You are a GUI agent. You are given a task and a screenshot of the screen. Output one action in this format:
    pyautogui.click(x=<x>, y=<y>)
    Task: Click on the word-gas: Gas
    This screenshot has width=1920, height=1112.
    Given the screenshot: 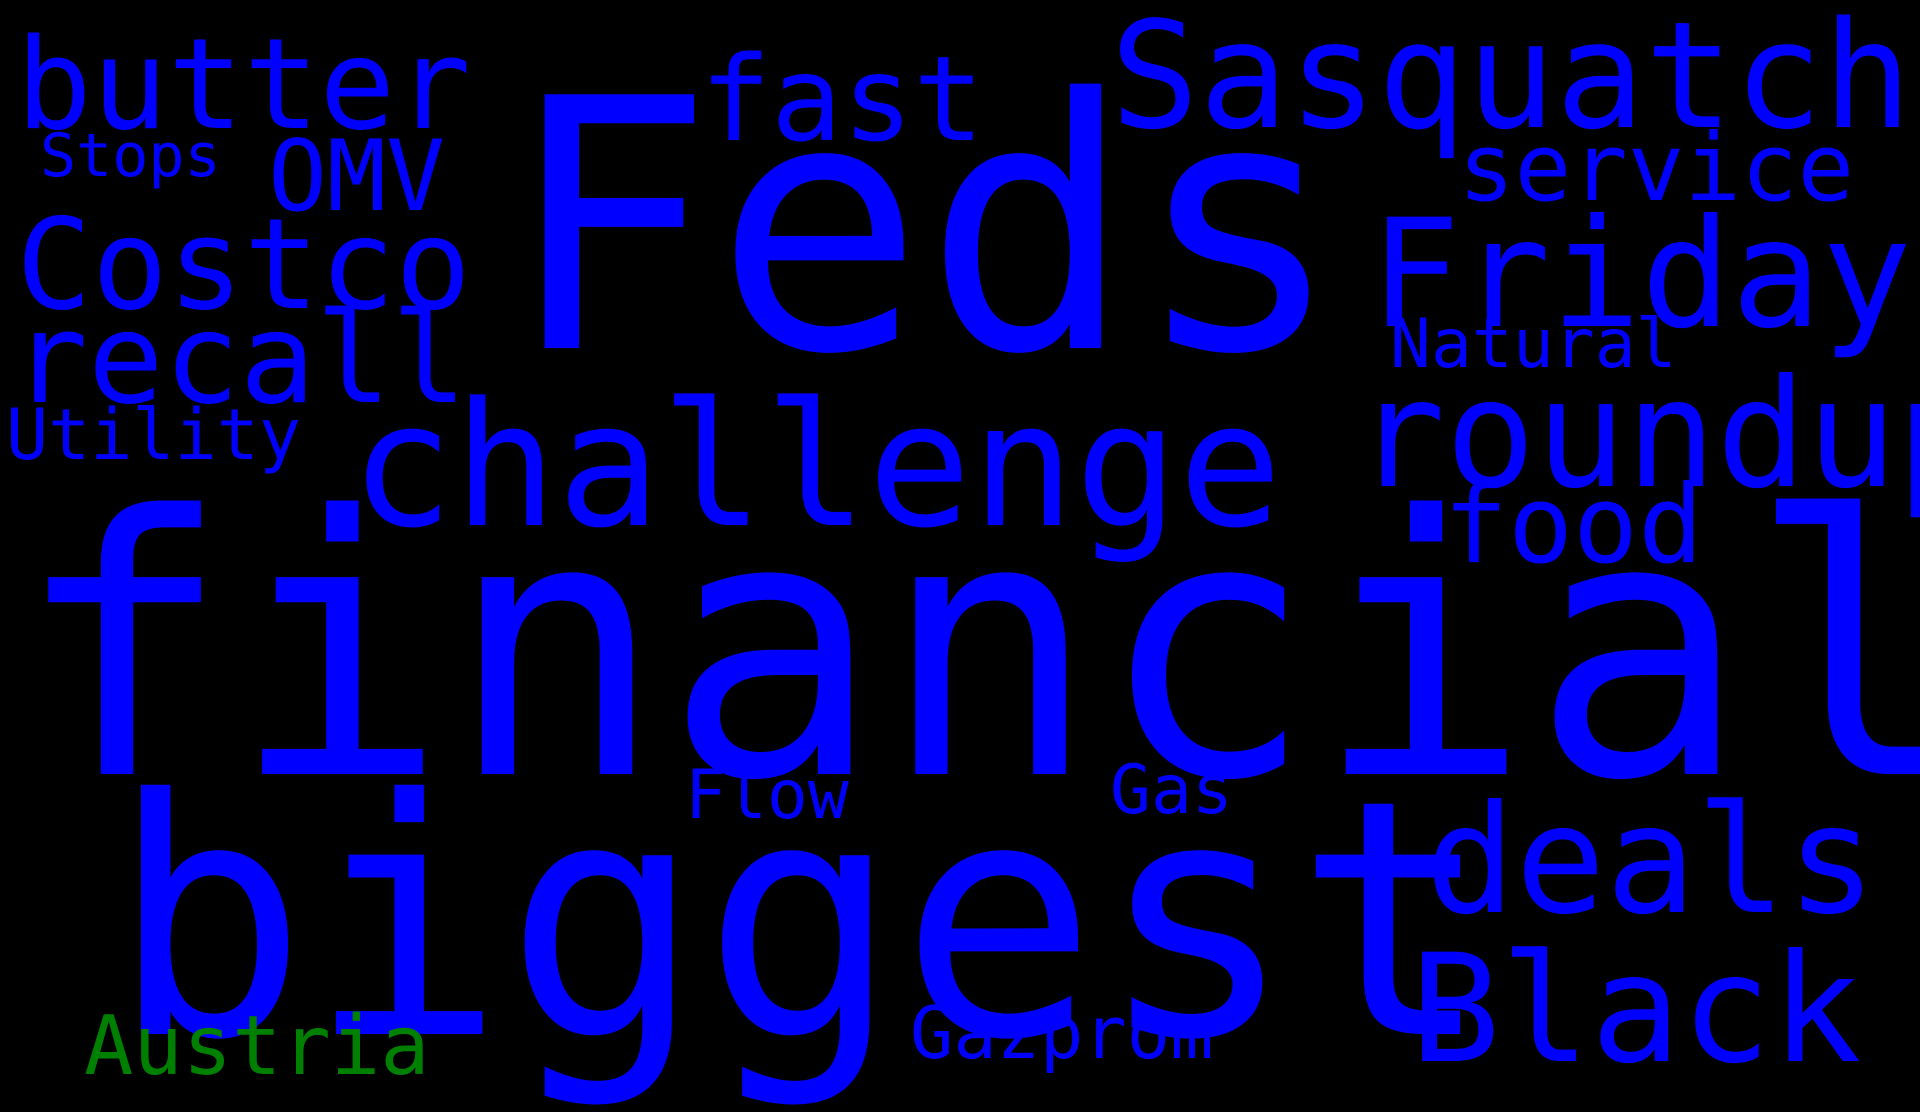 What is the action you would take?
    pyautogui.click(x=1171, y=790)
    